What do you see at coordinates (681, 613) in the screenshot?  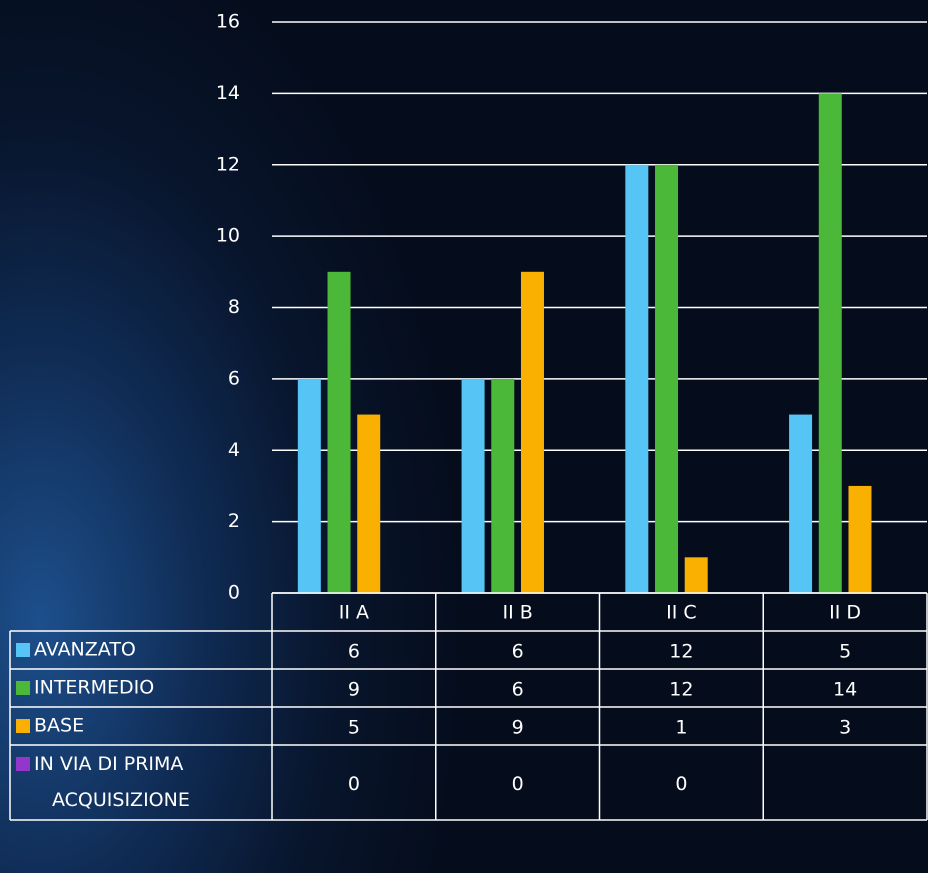 I see `x-tick-label: II C` at bounding box center [681, 613].